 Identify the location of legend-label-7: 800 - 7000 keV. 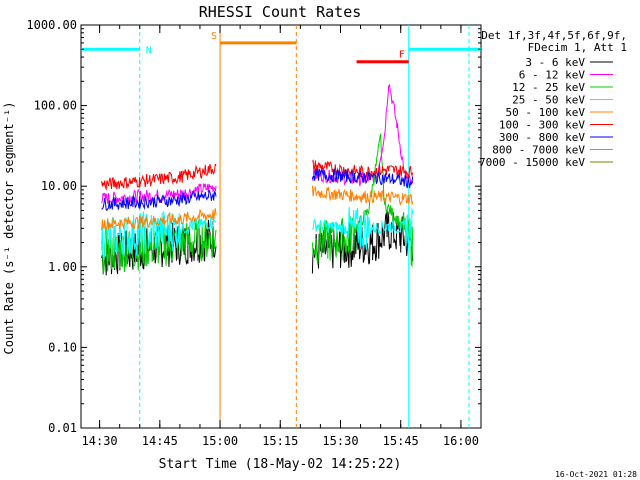
(538, 150).